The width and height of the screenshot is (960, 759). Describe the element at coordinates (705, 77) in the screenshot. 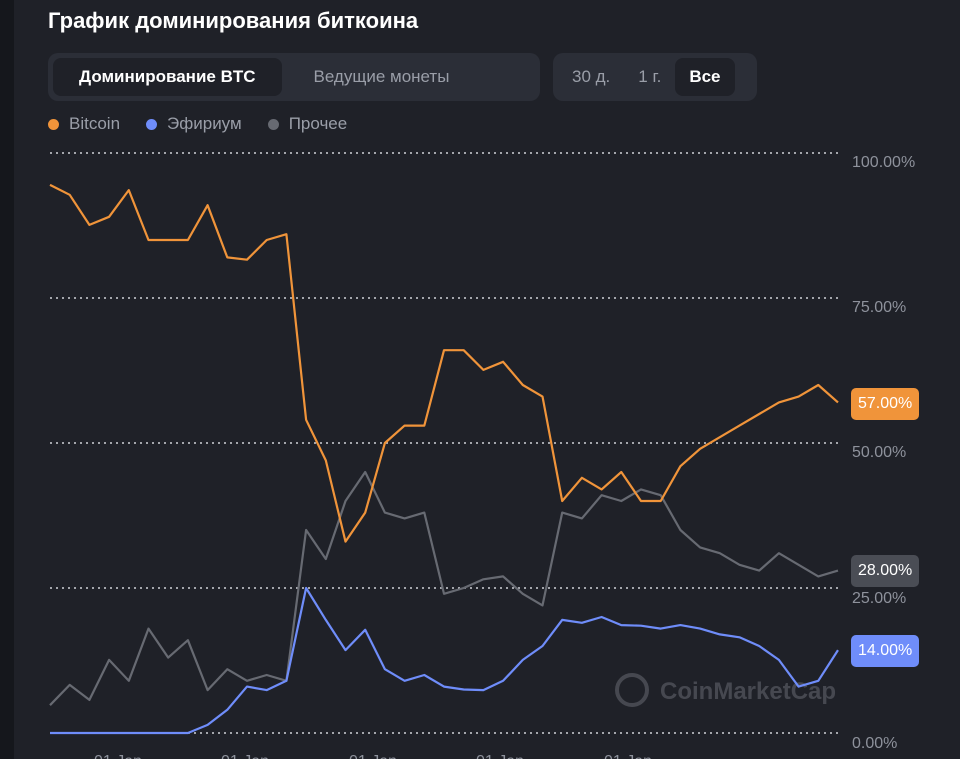

I see `range-all: Все` at that location.